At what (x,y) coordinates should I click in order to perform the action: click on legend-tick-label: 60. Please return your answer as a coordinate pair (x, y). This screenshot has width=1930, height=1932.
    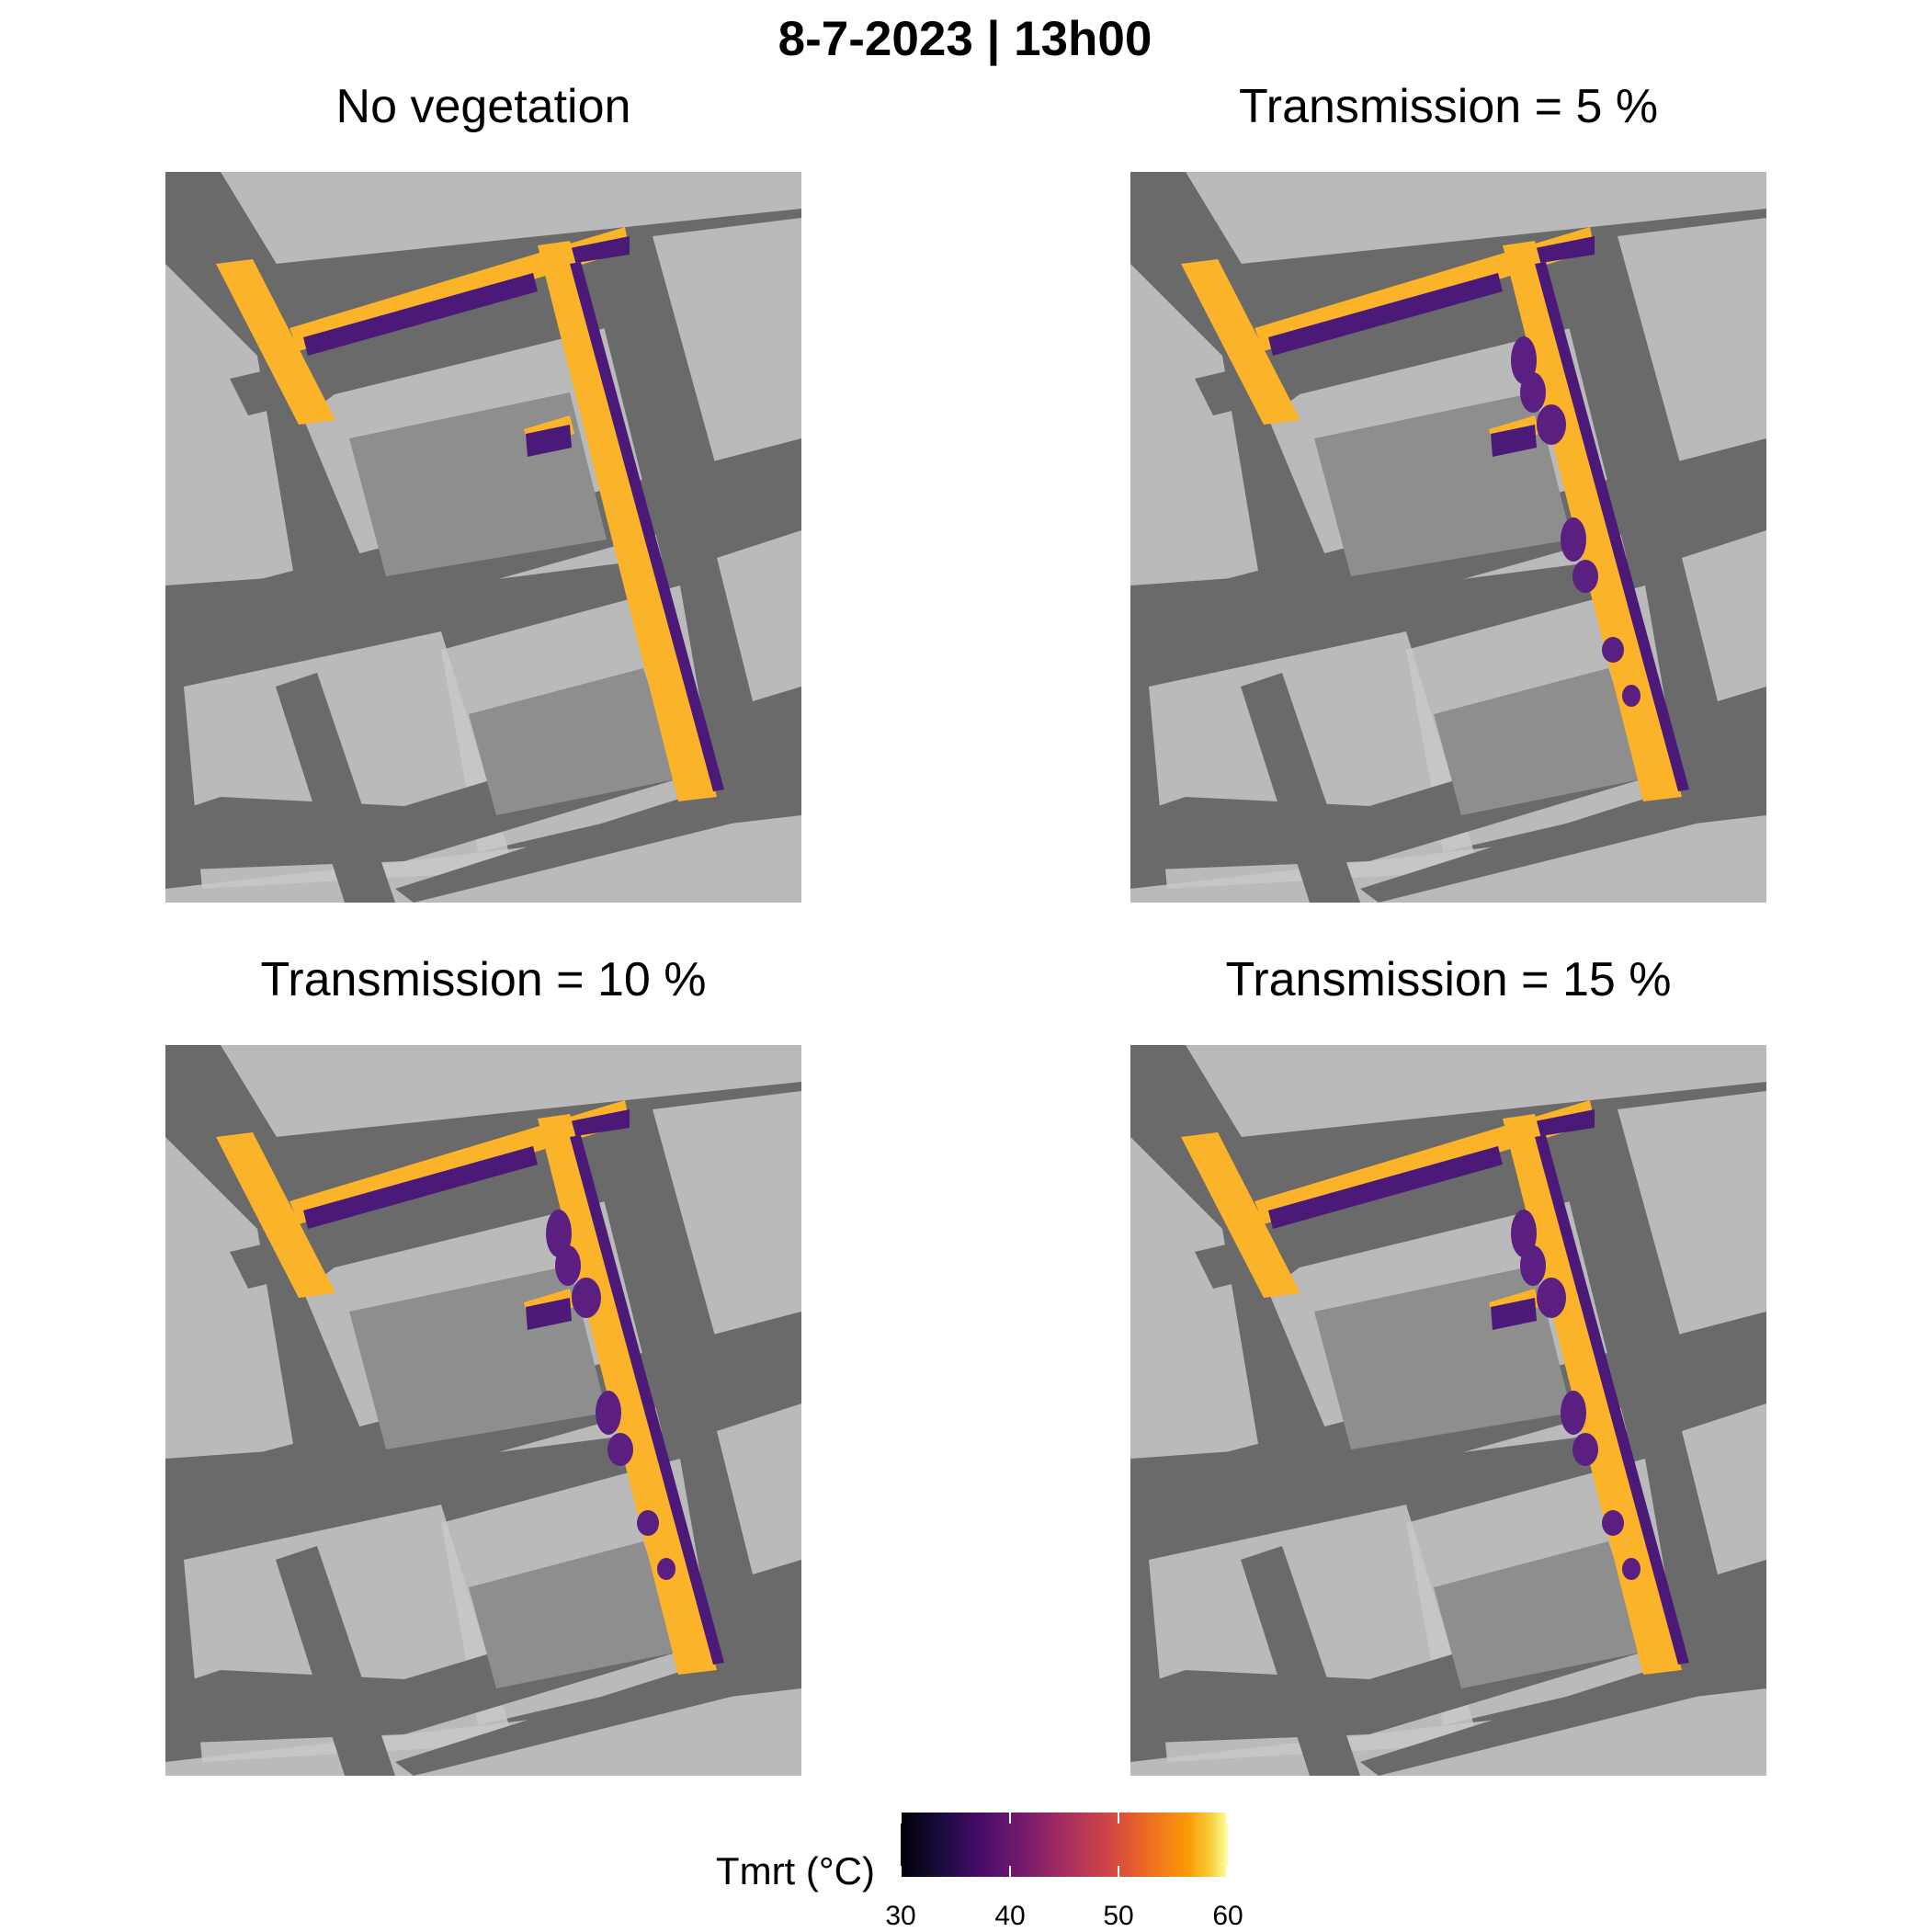
    Looking at the image, I should click on (1227, 1916).